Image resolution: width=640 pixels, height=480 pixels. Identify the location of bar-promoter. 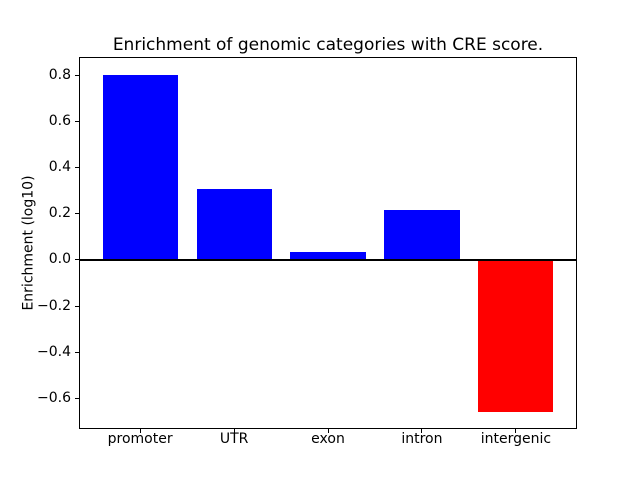
(140, 167).